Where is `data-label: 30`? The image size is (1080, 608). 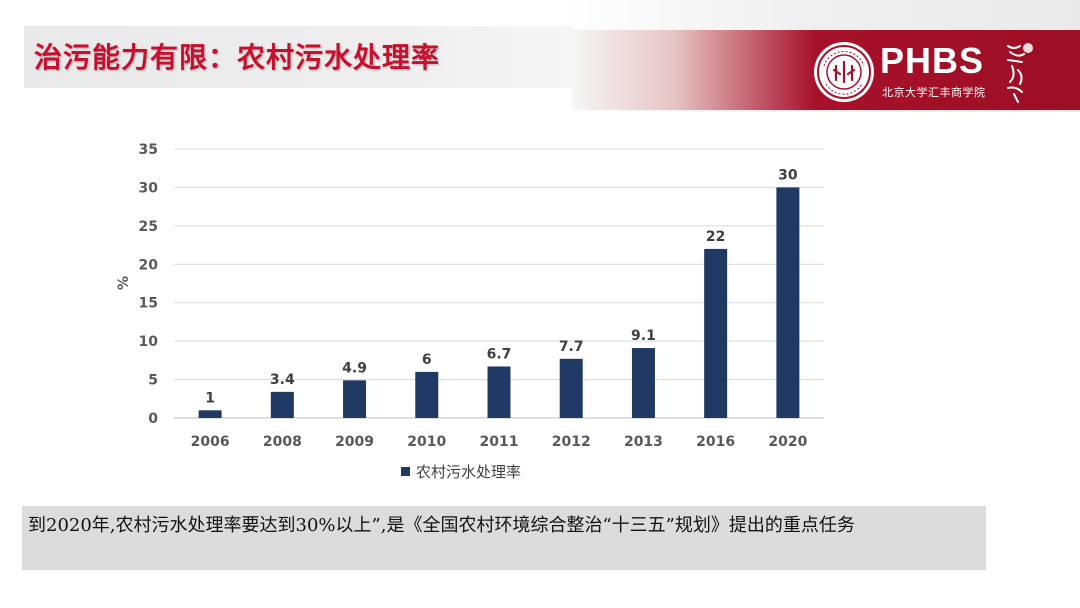 data-label: 30 is located at coordinates (788, 175).